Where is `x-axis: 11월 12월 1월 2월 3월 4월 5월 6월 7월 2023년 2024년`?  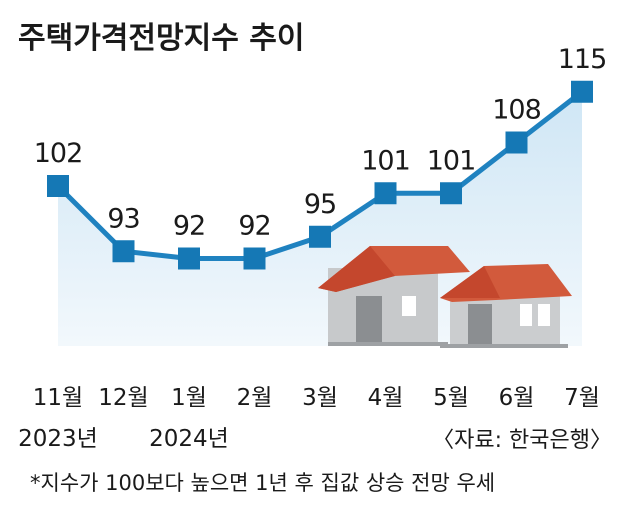 x-axis: 11월 12월 1월 2월 3월 4월 5월 6월 7월 2023년 2024년 is located at coordinates (309, 418).